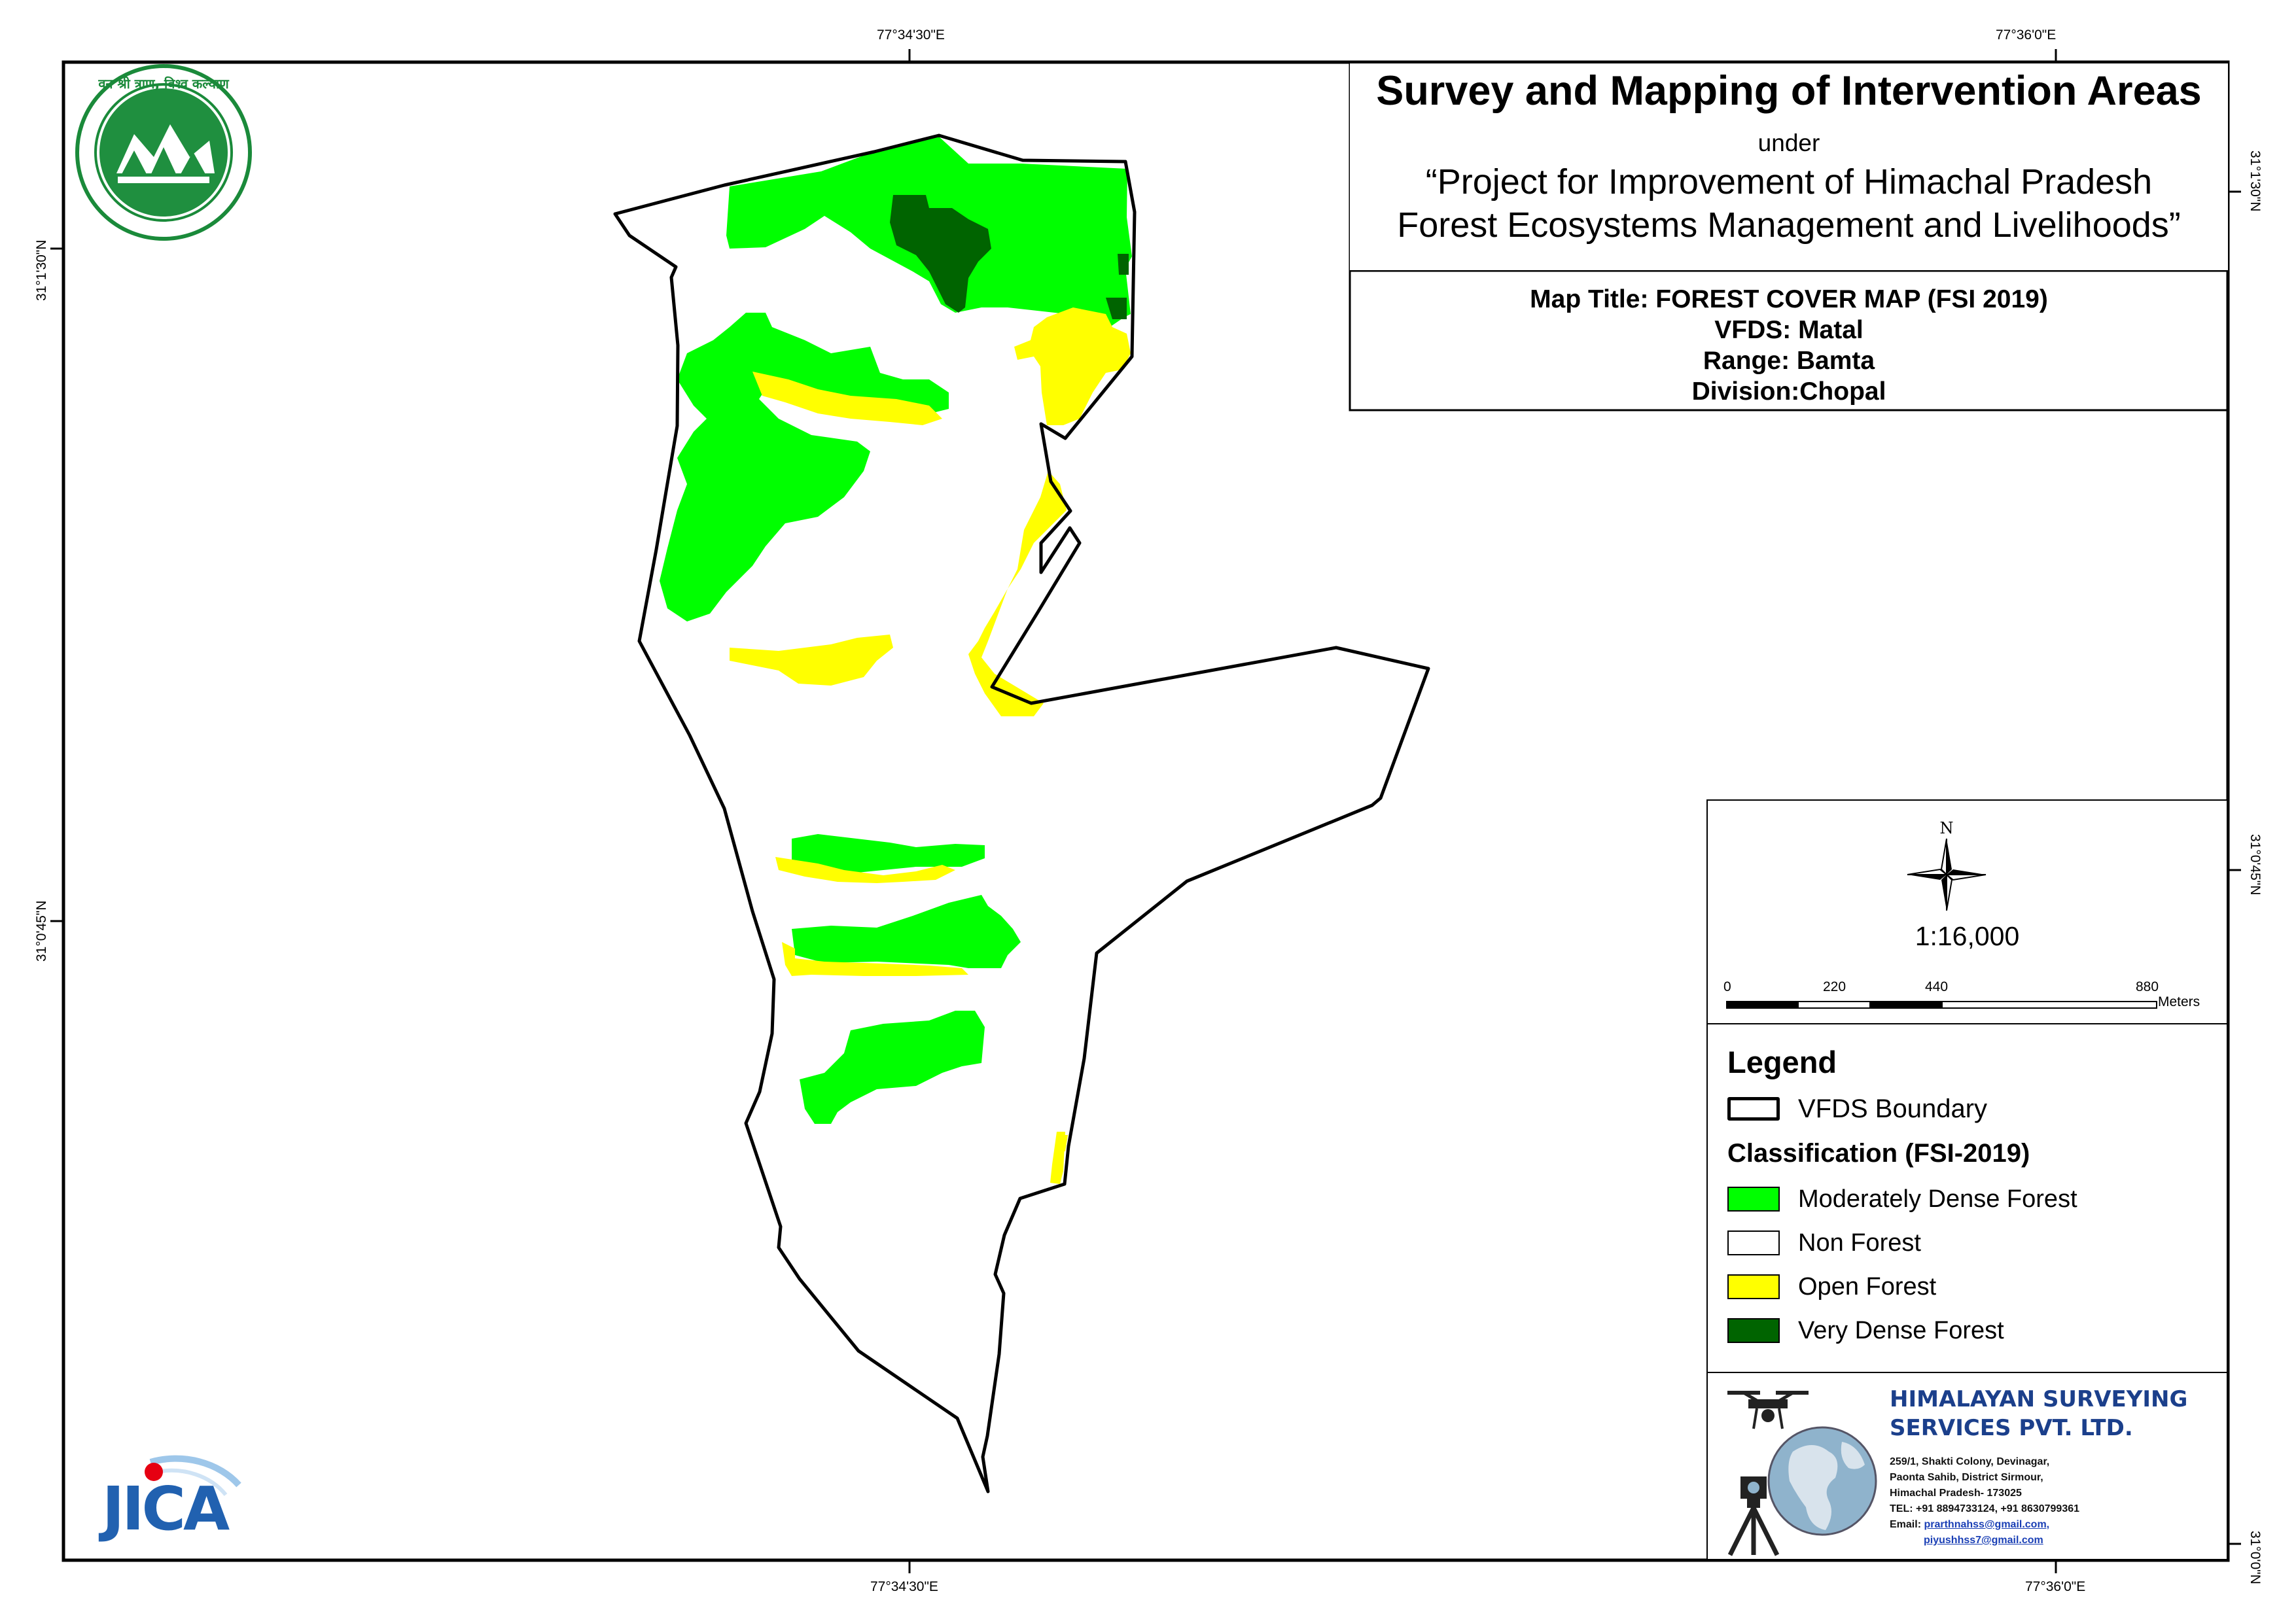 This screenshot has height=1623, width=2296. I want to click on scale-tick-220: 220, so click(1835, 986).